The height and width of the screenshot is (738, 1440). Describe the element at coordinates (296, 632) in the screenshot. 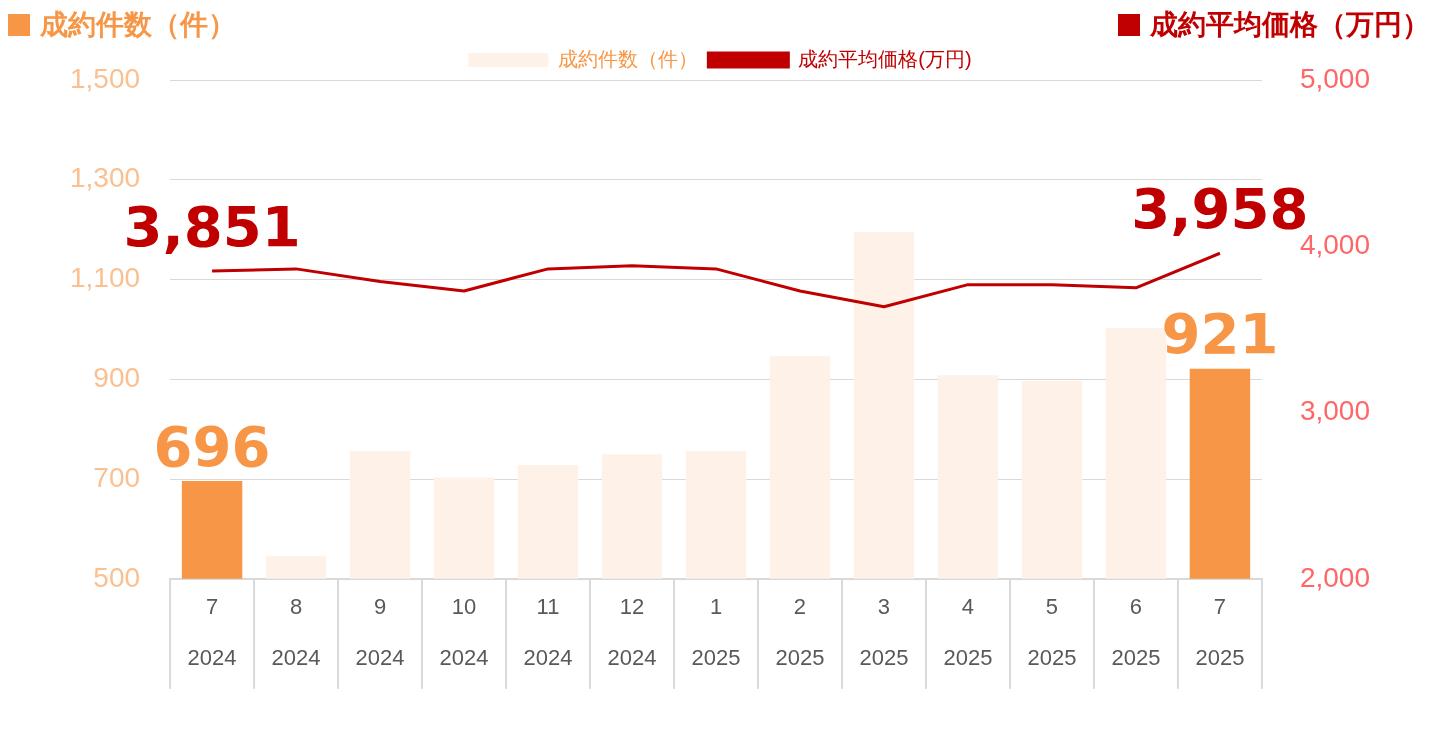

I see `x-tick-label: 8 2024` at that location.